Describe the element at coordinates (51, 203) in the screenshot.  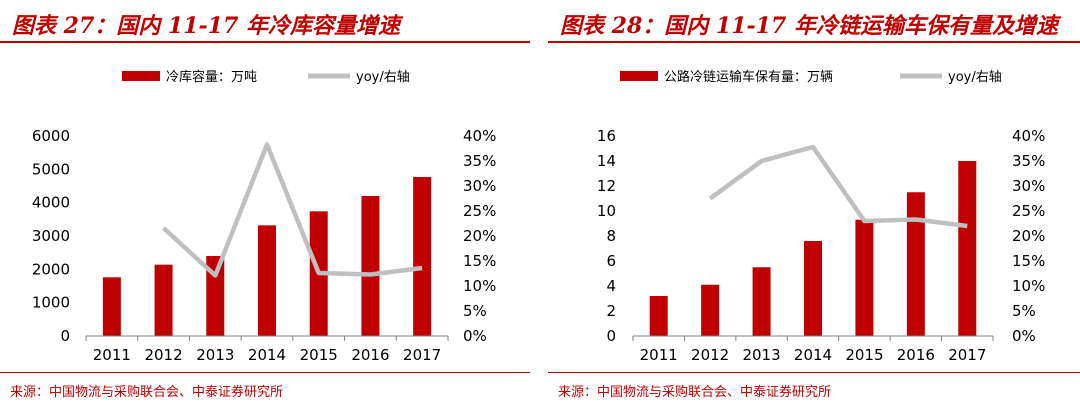
I see `y-left-tick-label: 4000` at that location.